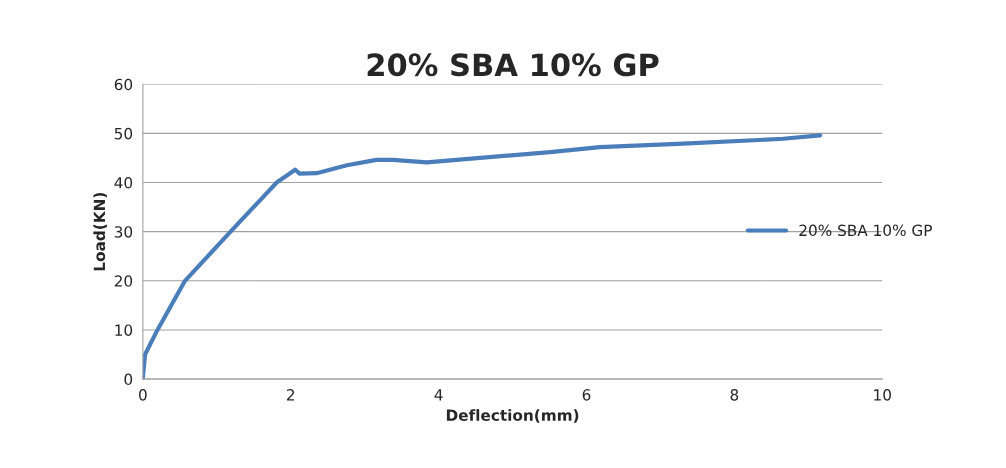 This screenshot has width=1006, height=468. Describe the element at coordinates (438, 395) in the screenshot. I see `x-tick-label: 4` at that location.